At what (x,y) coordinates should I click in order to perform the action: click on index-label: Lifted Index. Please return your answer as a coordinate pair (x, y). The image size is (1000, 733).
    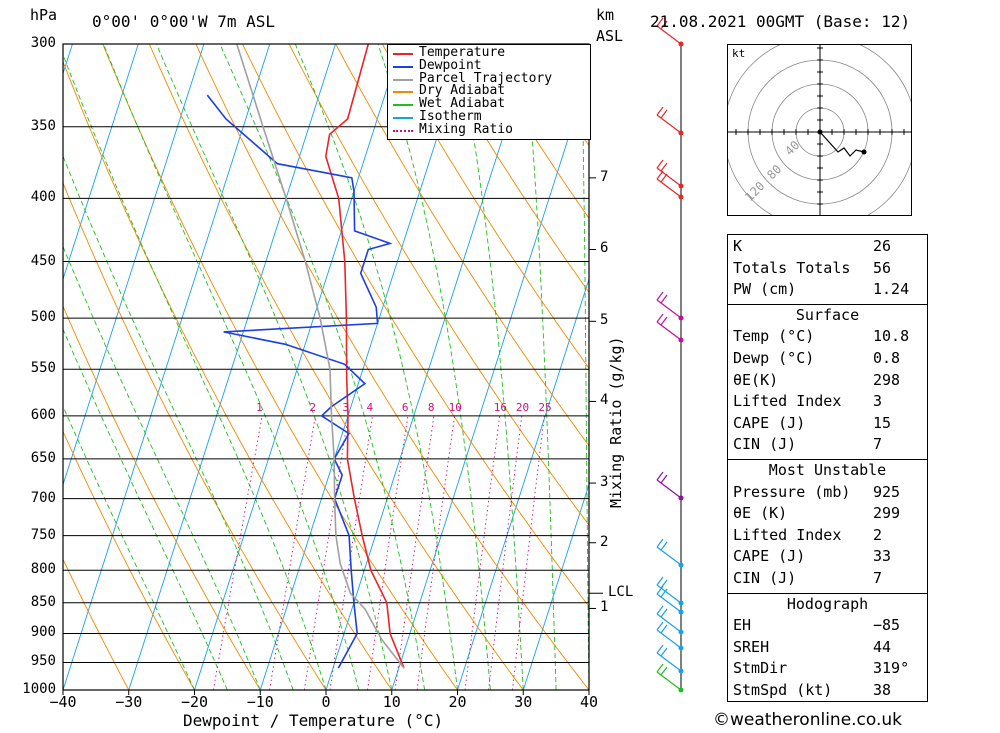
    Looking at the image, I should click on (787, 534).